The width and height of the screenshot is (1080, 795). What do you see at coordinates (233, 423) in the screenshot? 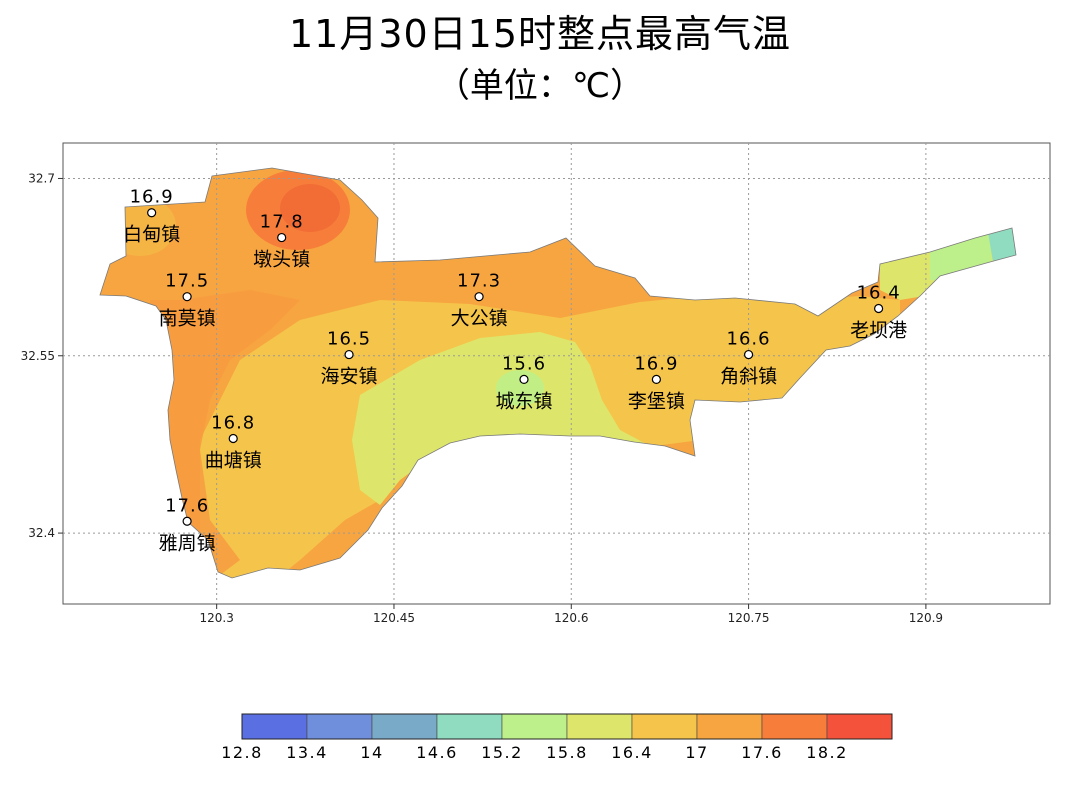
I see `station-temperature: 16.8` at bounding box center [233, 423].